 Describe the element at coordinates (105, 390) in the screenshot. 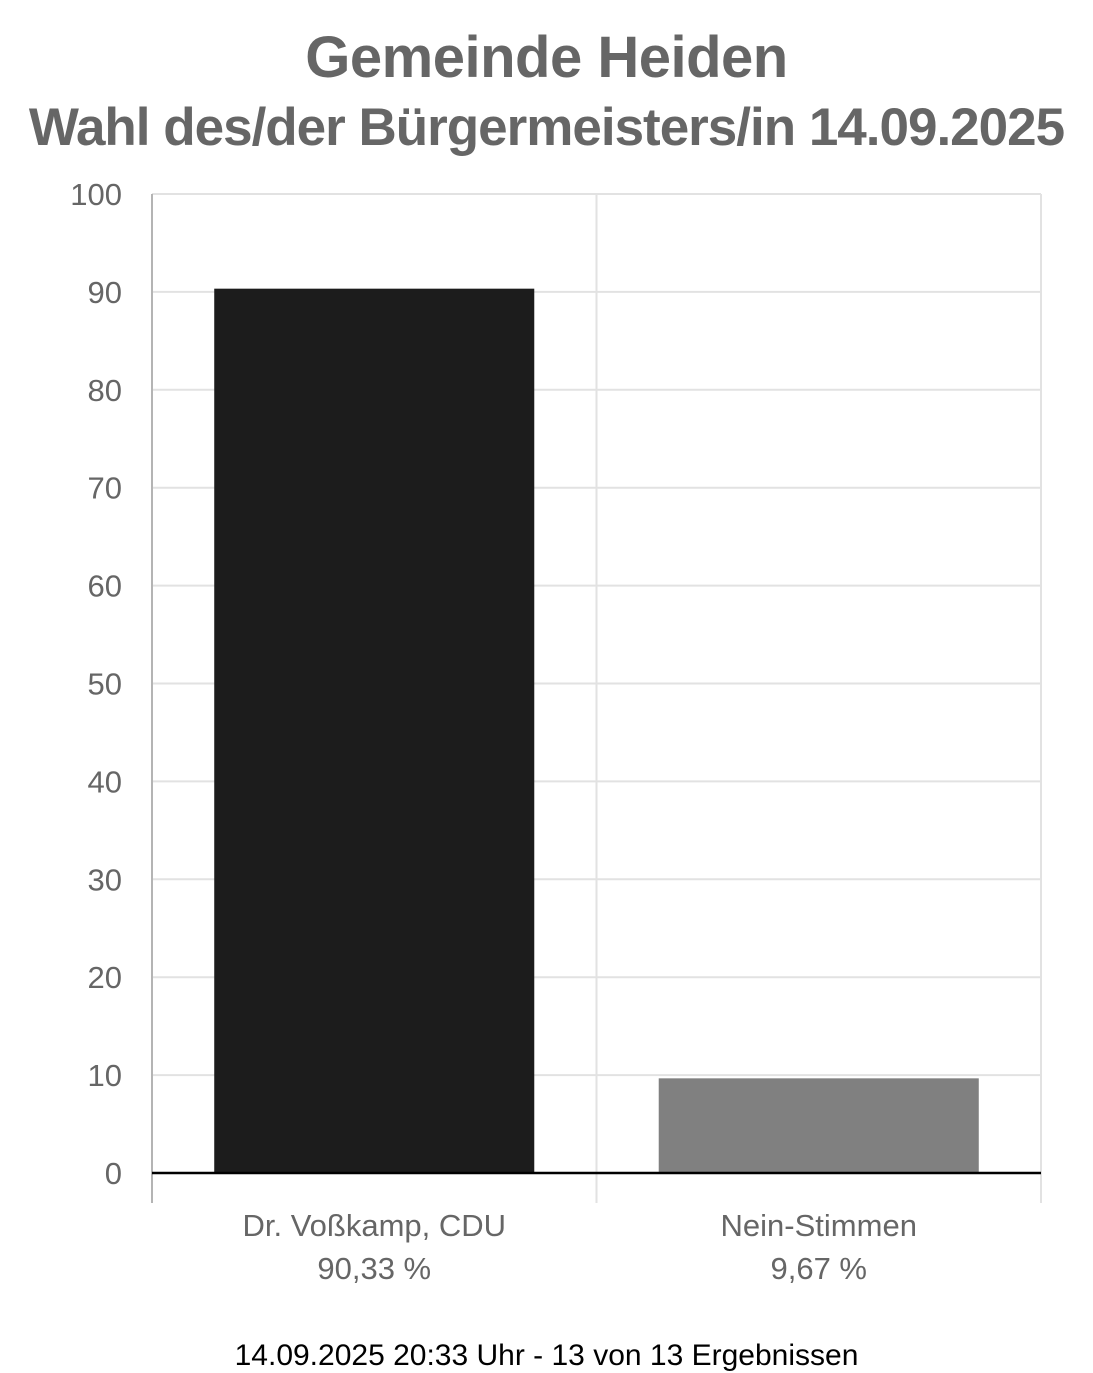

I see `y-tick-label: 80` at that location.